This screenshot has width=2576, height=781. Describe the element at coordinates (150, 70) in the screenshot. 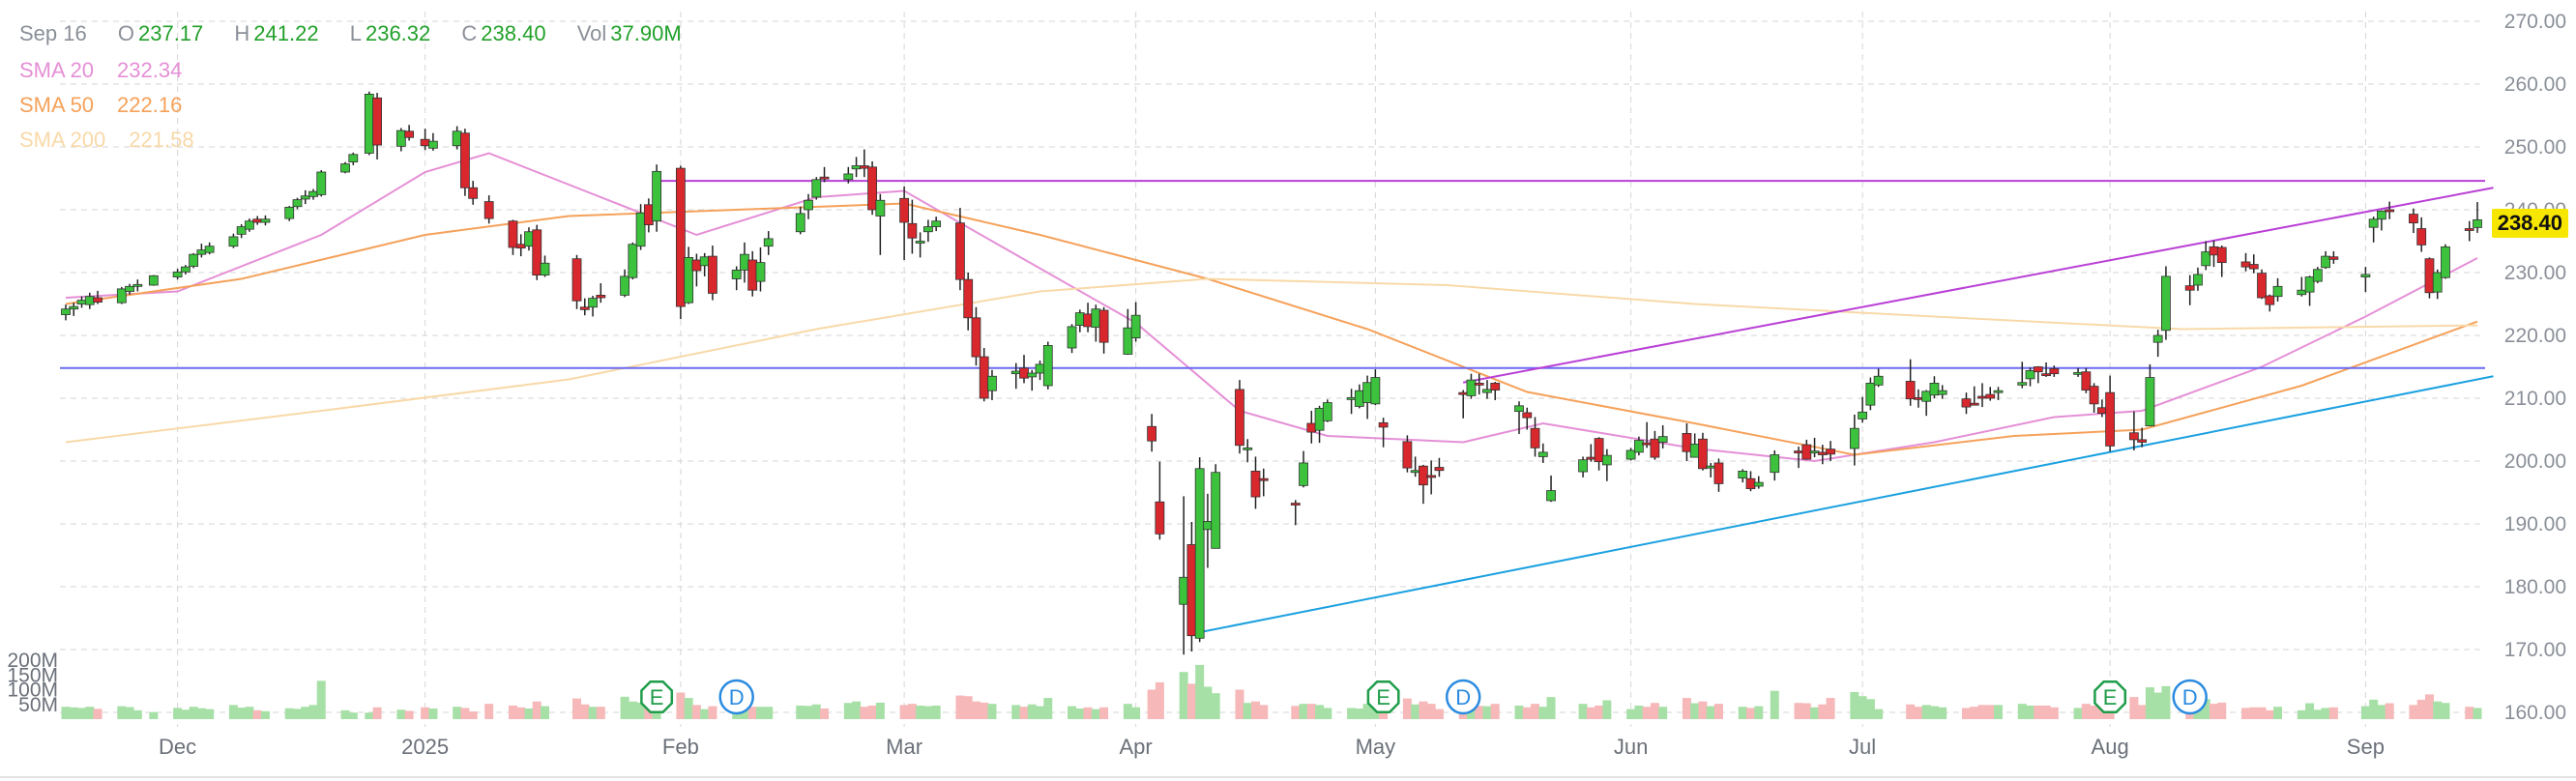

I see `sma20-value: 232.34` at that location.